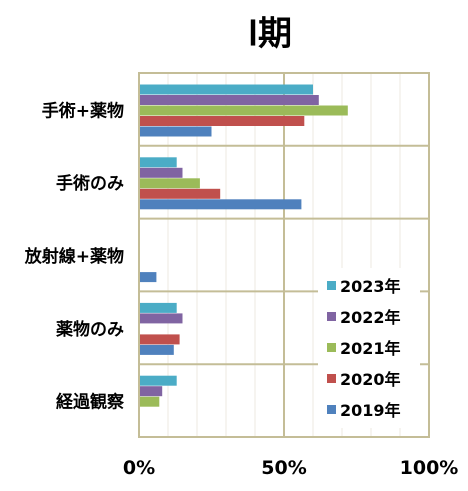 This screenshot has width=468, height=491. What do you see at coordinates (175, 131) in the screenshot?
I see `bar-2019年-手術+薬物` at bounding box center [175, 131].